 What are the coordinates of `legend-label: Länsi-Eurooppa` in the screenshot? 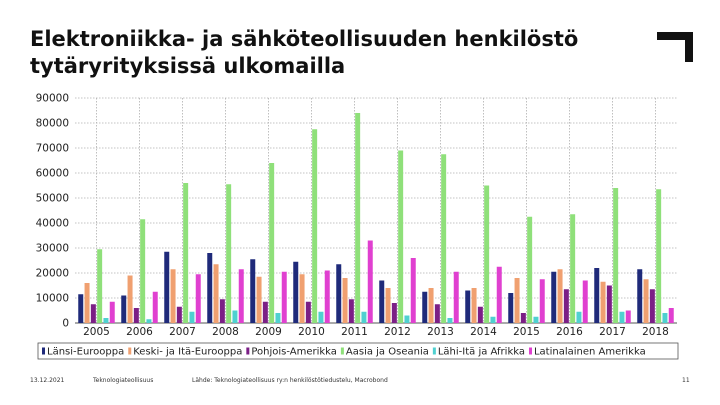 It's located at (85, 352).